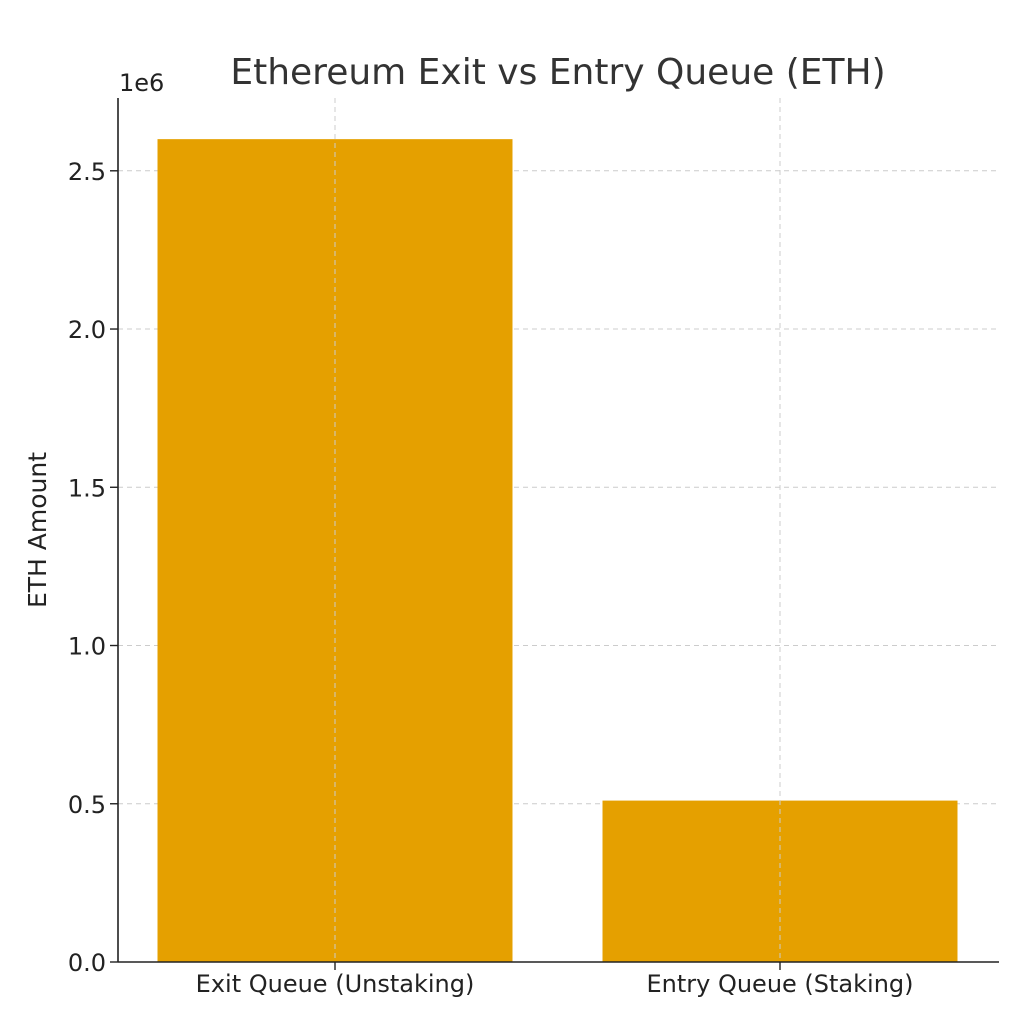 Image resolution: width=1024 pixels, height=1024 pixels. Describe the element at coordinates (87, 488) in the screenshot. I see `y-tick-label: 1.5` at that location.